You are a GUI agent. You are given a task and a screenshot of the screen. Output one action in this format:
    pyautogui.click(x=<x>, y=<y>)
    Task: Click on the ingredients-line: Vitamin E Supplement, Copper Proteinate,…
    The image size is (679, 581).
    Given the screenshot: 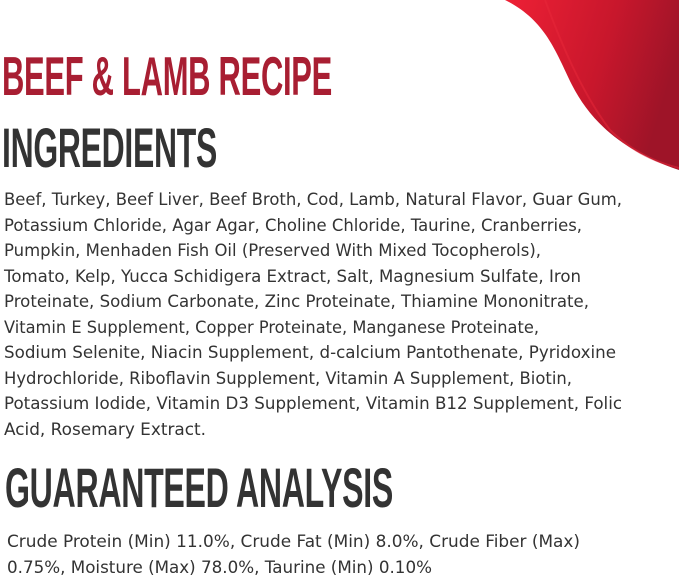 What is the action you would take?
    pyautogui.click(x=271, y=329)
    